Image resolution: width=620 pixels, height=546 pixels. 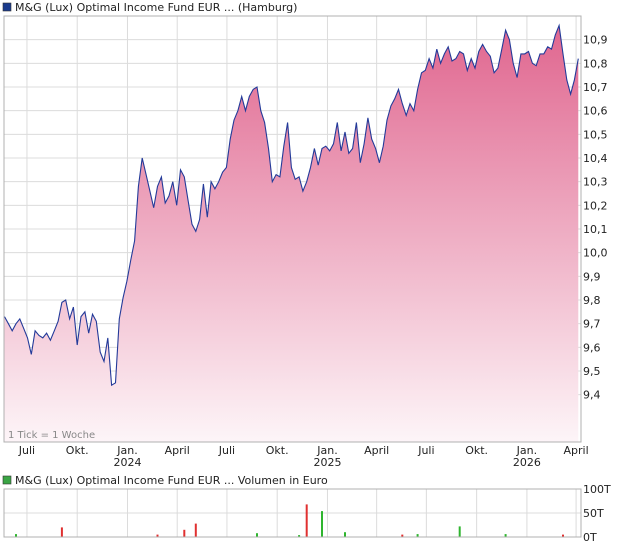 I want to click on y-tick-label: 9,5, so click(x=592, y=371).